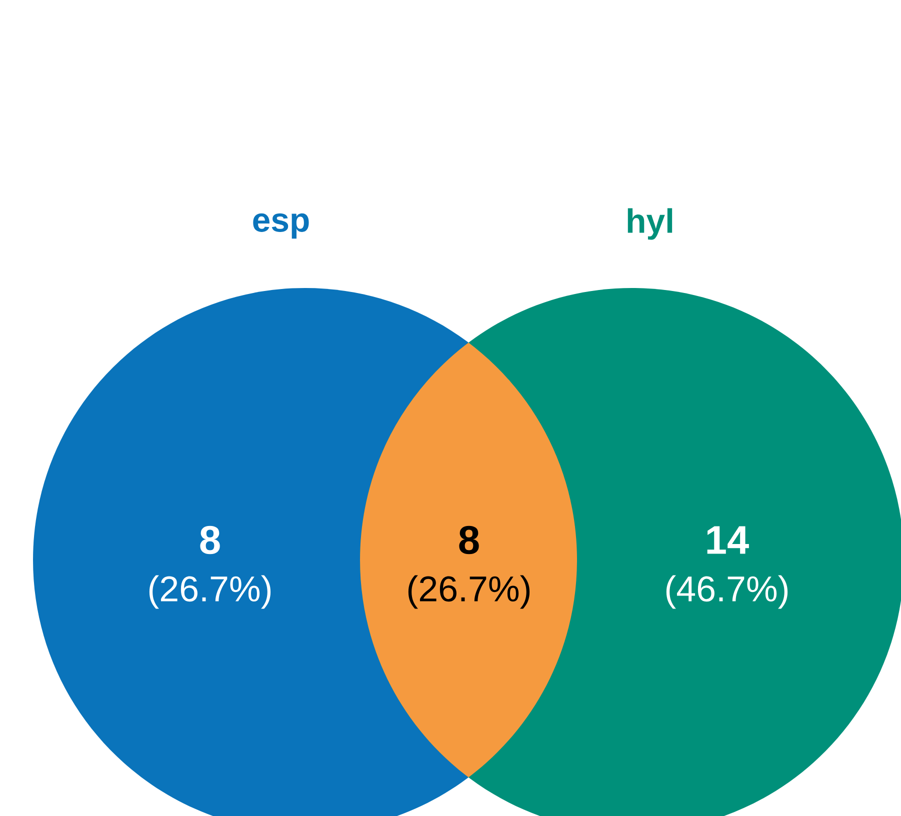 This screenshot has height=816, width=901. Describe the element at coordinates (281, 226) in the screenshot. I see `category-label: esp` at that location.